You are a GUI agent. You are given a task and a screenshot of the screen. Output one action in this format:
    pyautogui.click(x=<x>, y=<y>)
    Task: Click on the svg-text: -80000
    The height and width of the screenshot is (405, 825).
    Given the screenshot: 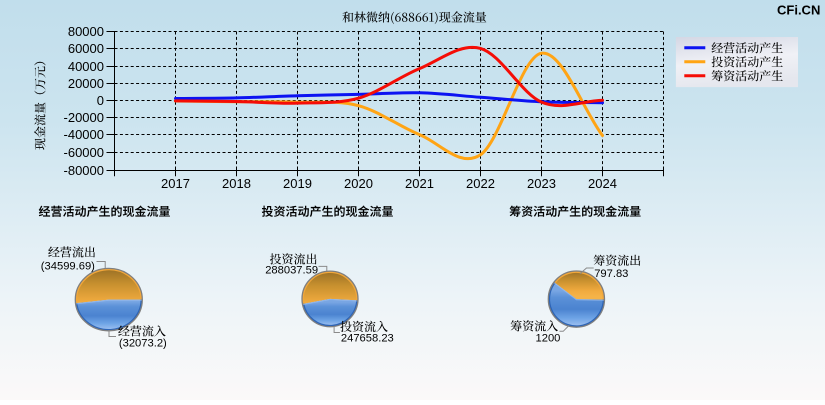 What is the action you would take?
    pyautogui.click(x=84, y=170)
    